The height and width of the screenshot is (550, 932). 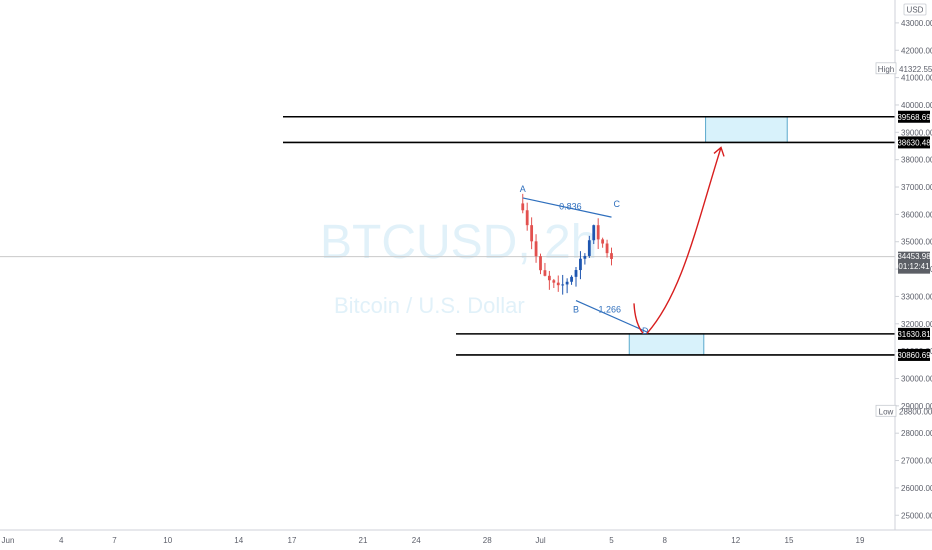 What do you see at coordinates (915, 69) in the screenshot?
I see `high-value: 41322.55` at bounding box center [915, 69].